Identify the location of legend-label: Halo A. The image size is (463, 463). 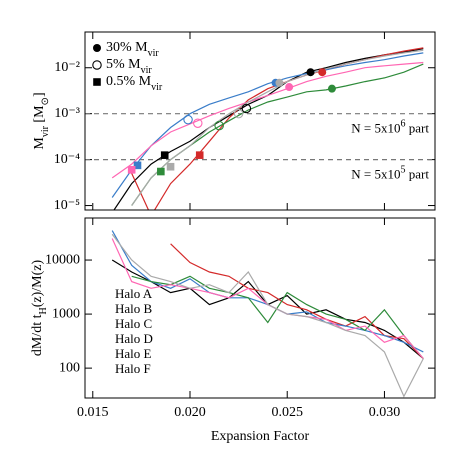
(134, 293).